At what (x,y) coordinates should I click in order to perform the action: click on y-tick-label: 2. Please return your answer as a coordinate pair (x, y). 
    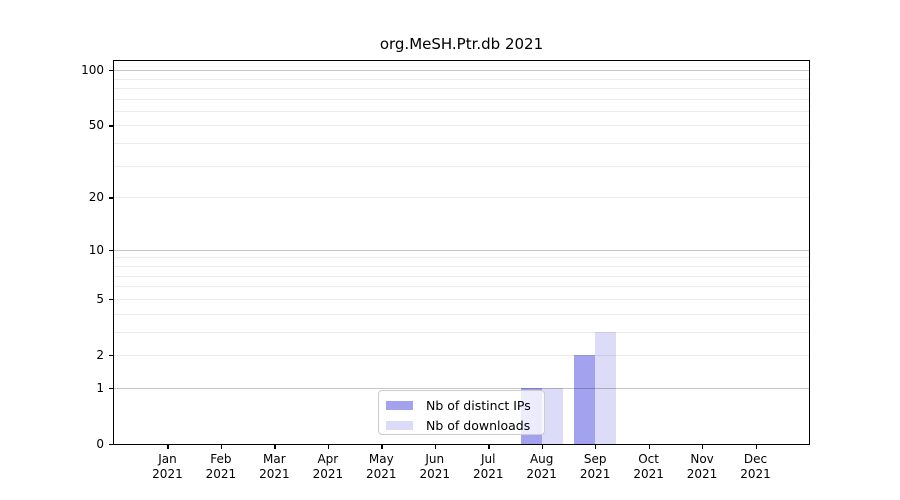
    Looking at the image, I should click on (100, 354).